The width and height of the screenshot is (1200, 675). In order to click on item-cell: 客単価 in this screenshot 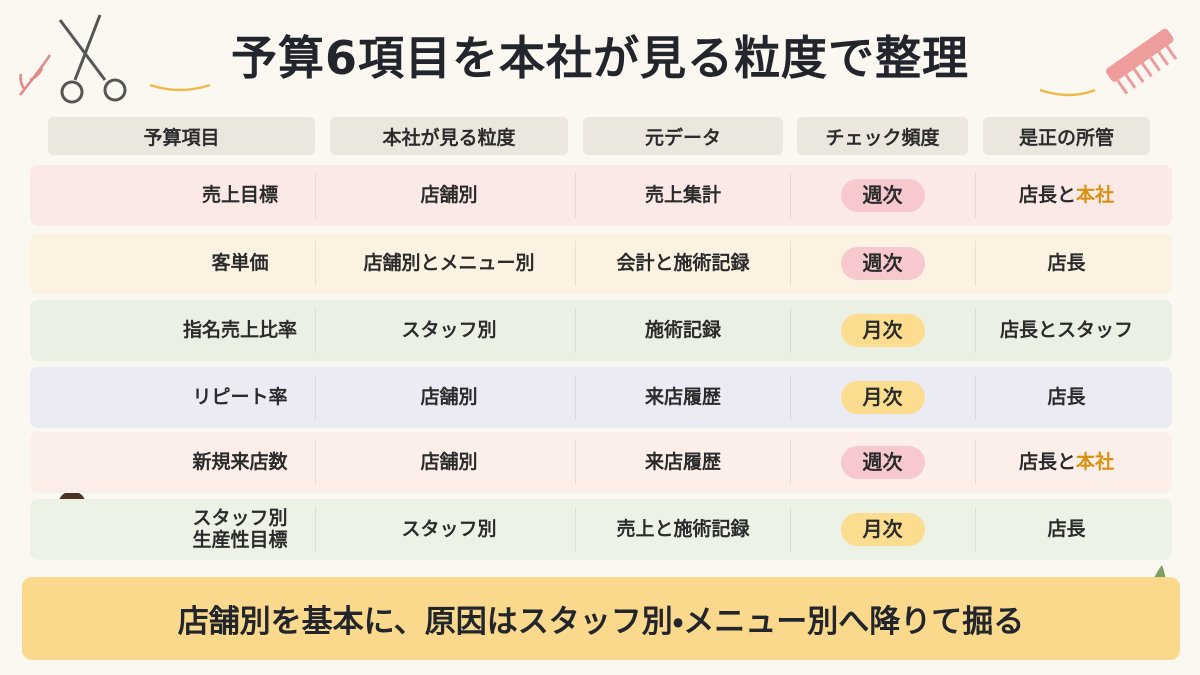, I will do `click(240, 262)`.